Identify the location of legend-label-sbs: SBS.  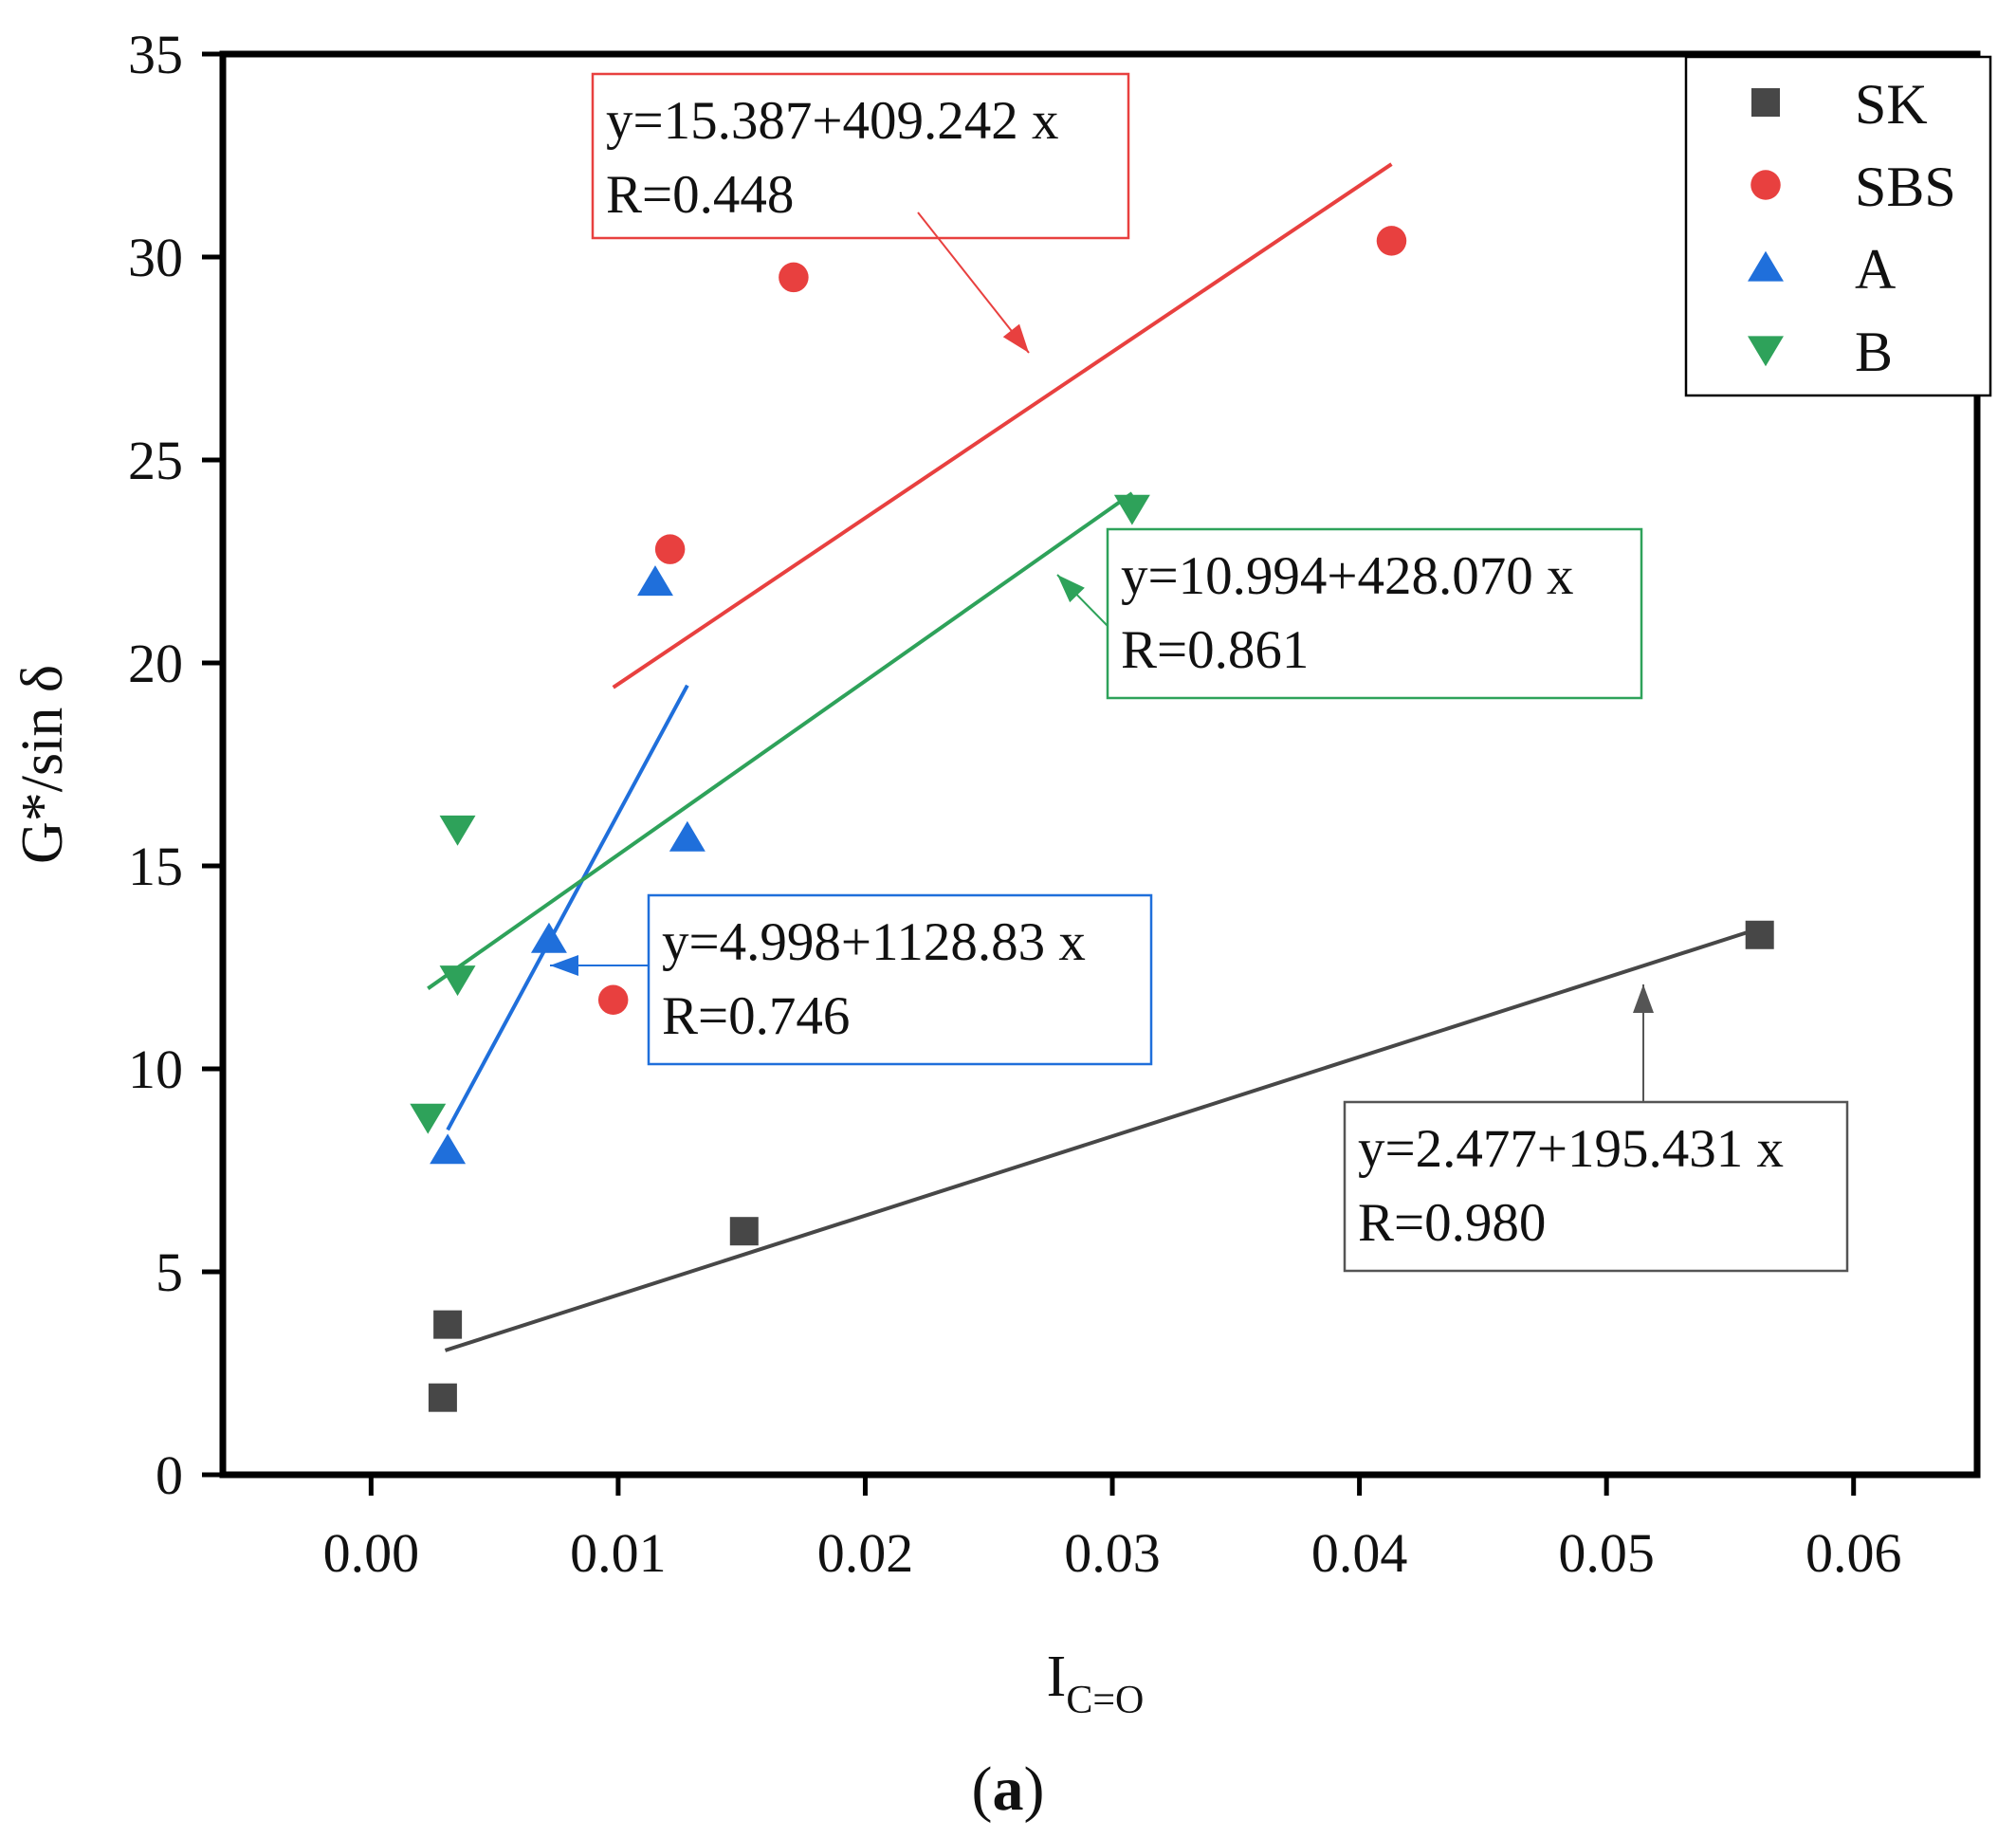
(1905, 187).